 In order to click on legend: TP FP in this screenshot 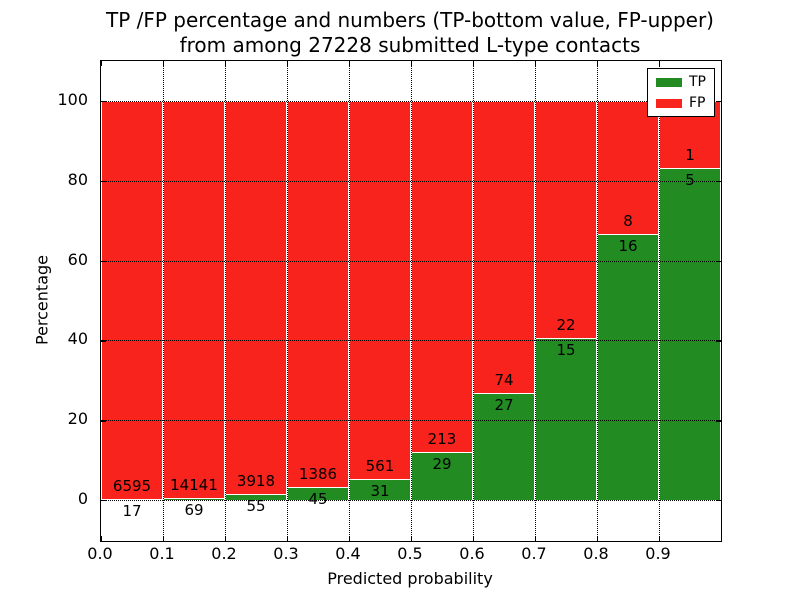, I will do `click(681, 92)`.